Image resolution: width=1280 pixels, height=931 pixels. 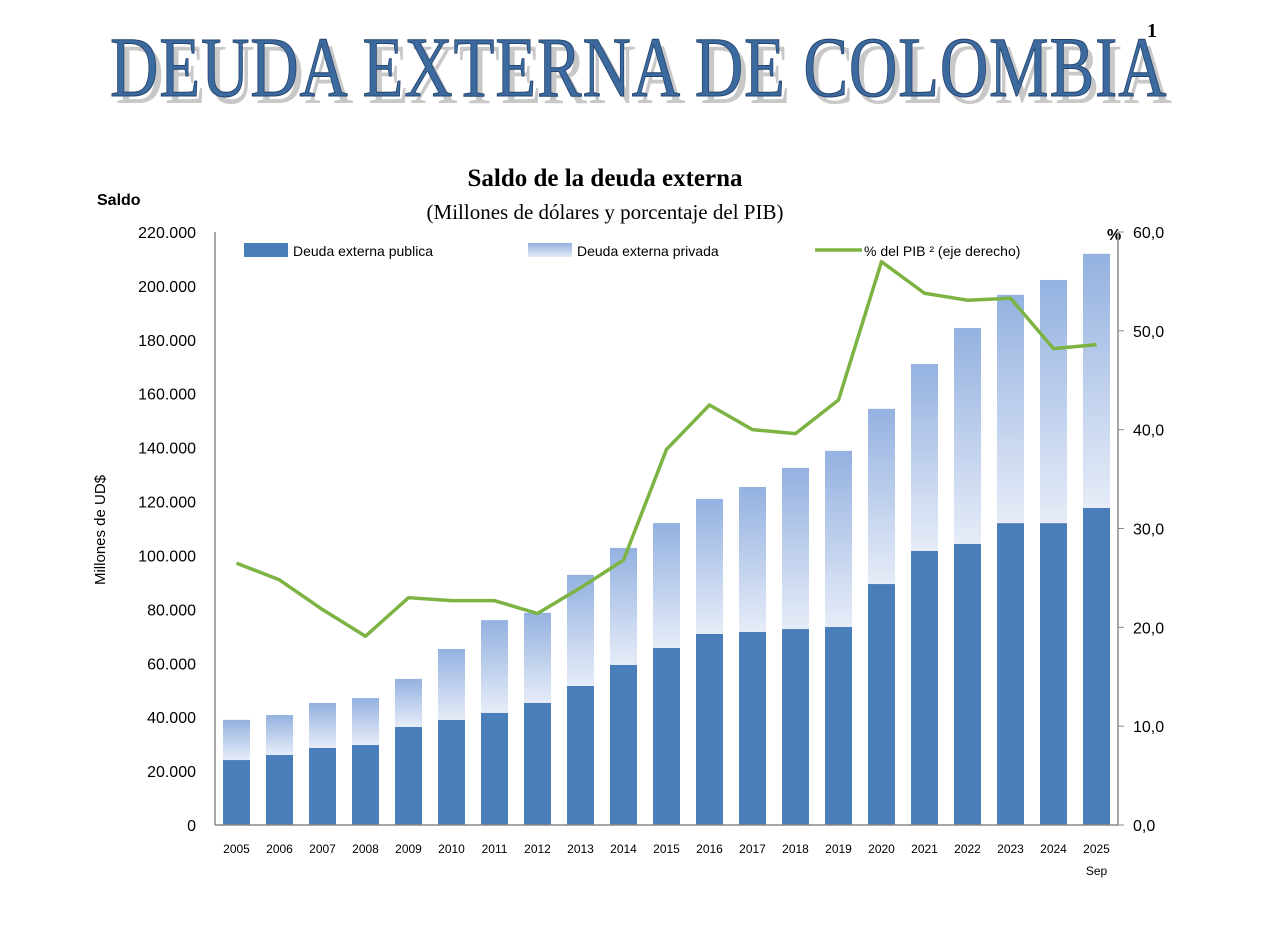 What do you see at coordinates (795, 548) in the screenshot?
I see `bar-privada-2018` at bounding box center [795, 548].